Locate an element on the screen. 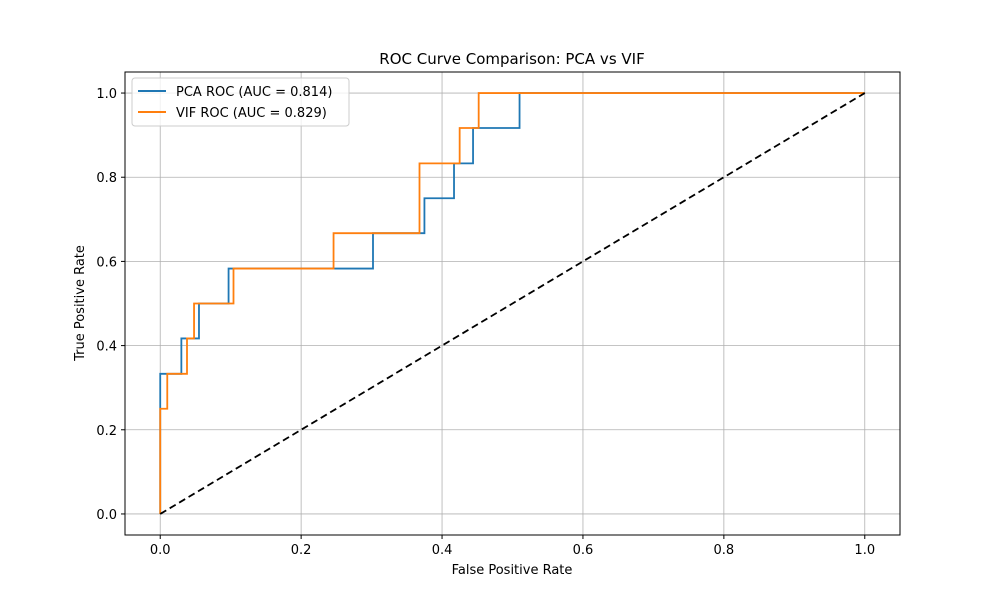 Image resolution: width=1000 pixels, height=600 pixels. x-axis-label: False Positive Rate is located at coordinates (512, 570).